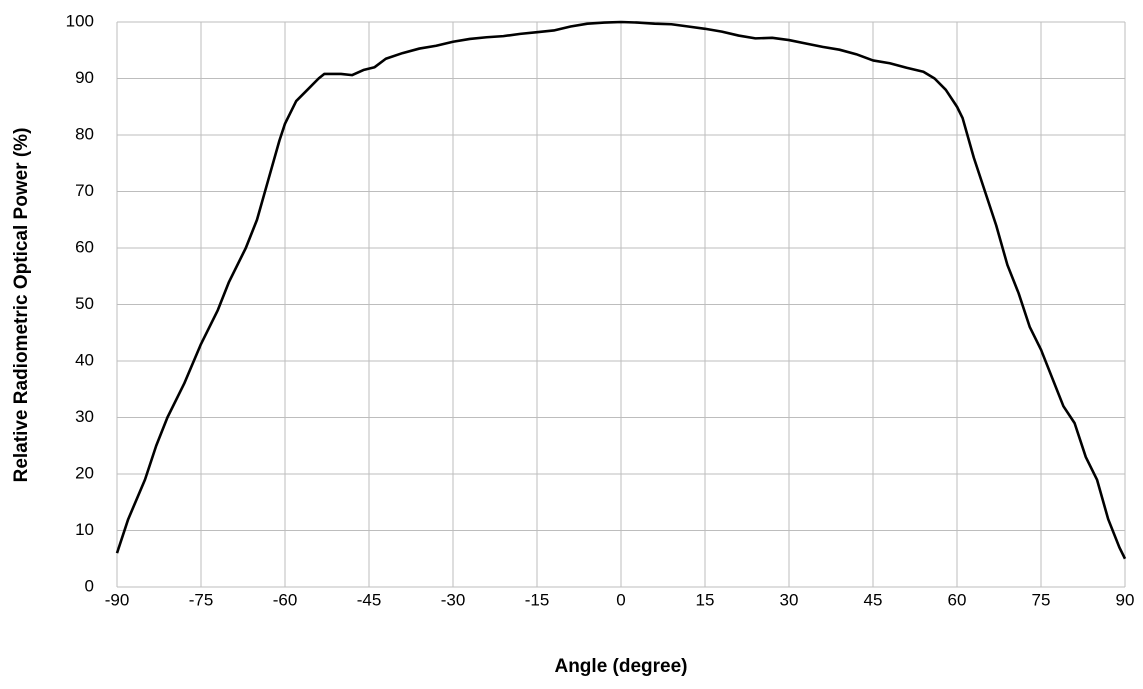 This screenshot has width=1143, height=689. I want to click on x-tick-label: -90, so click(117, 599).